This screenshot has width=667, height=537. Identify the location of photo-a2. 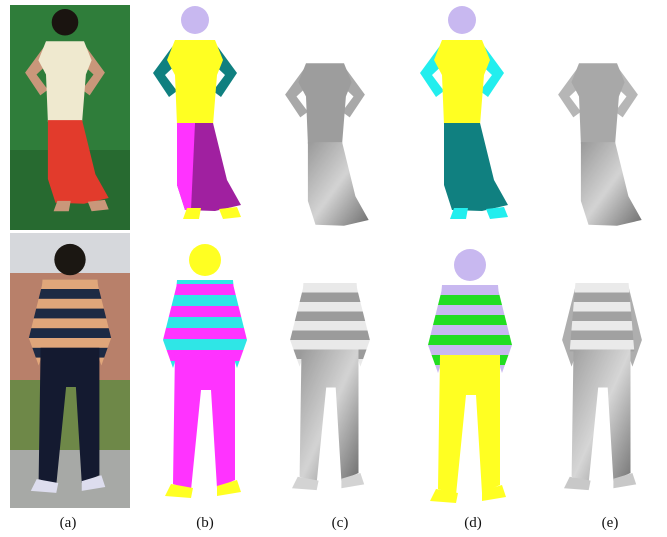
(70, 370).